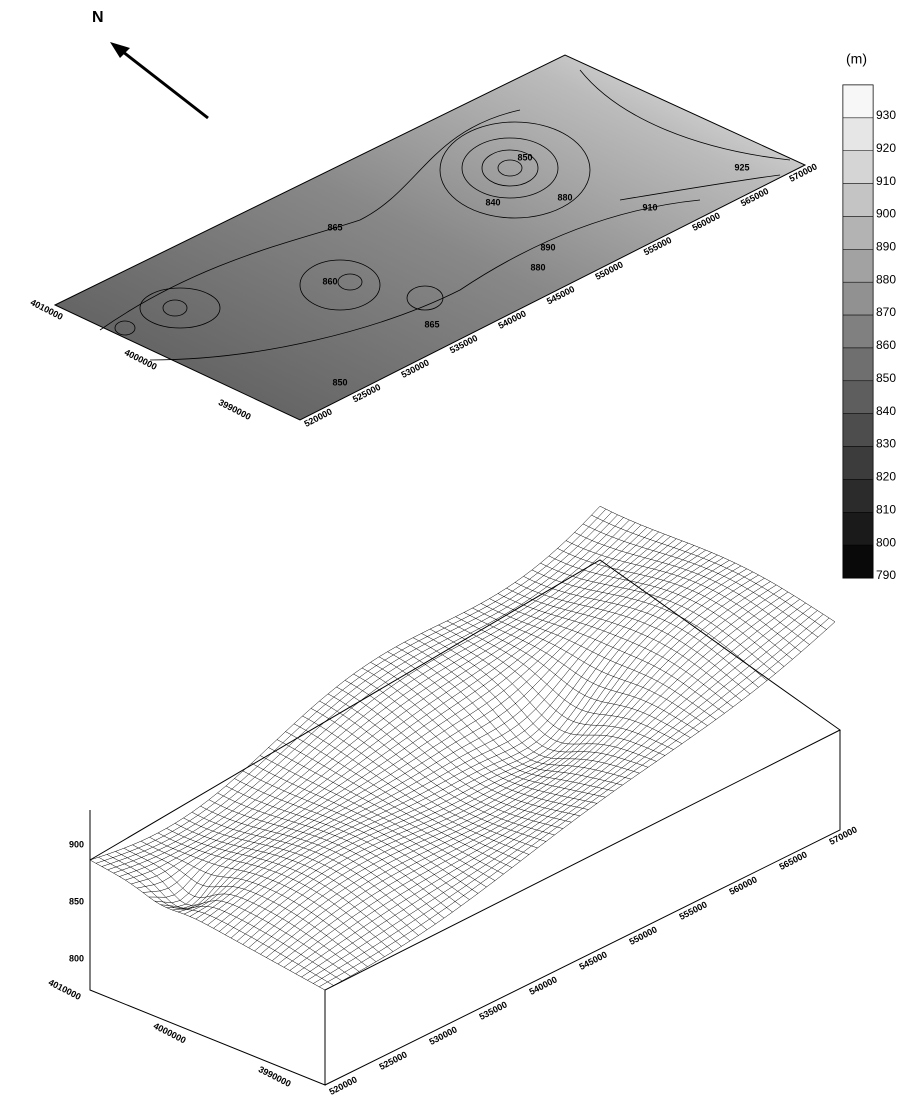  I want to click on legend-tick-label: 870, so click(886, 312).